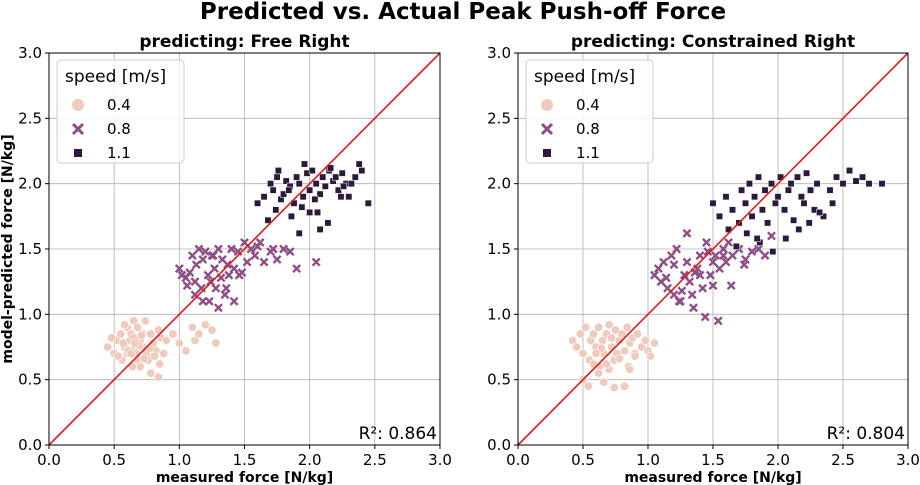 This screenshot has width=920, height=485. What do you see at coordinates (440, 460) in the screenshot?
I see `x-tick-label: 3.0` at bounding box center [440, 460].